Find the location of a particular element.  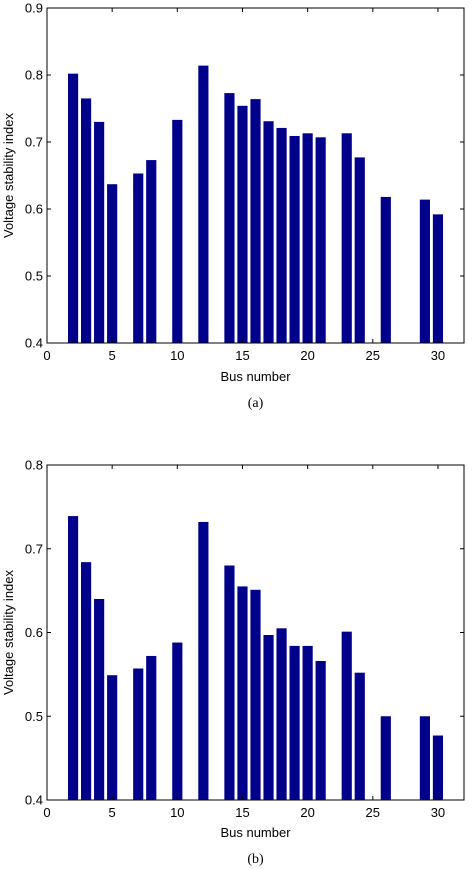

panel-caption: (b) is located at coordinates (255, 859).